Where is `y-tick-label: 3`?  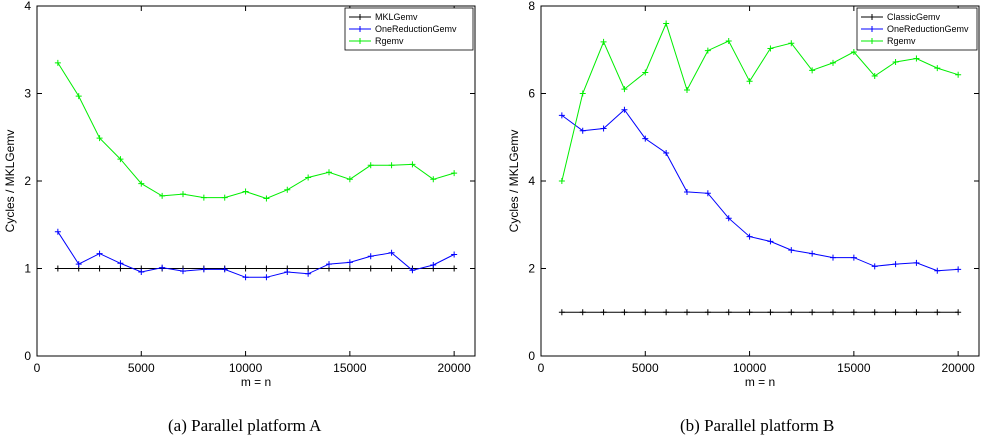
y-tick-label: 3 is located at coordinates (27, 94).